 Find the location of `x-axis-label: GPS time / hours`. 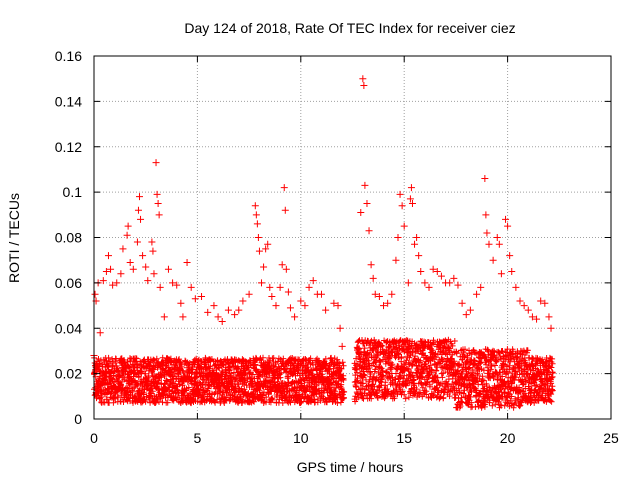

x-axis-label: GPS time / hours is located at coordinates (350, 467).